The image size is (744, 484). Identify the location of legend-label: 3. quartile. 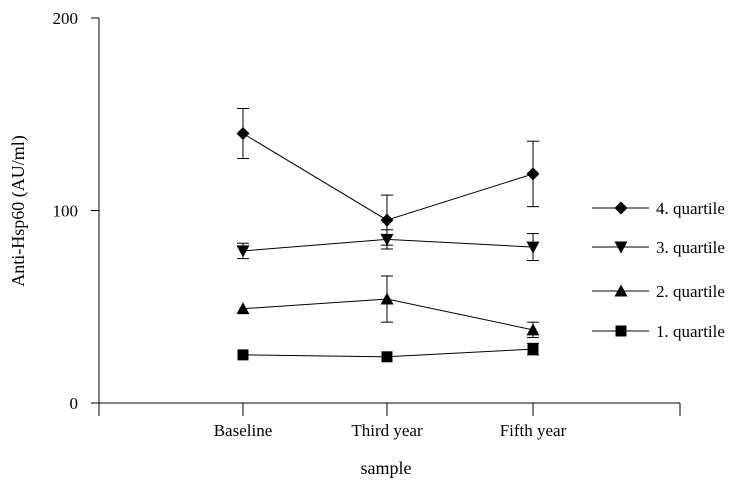
(690, 247).